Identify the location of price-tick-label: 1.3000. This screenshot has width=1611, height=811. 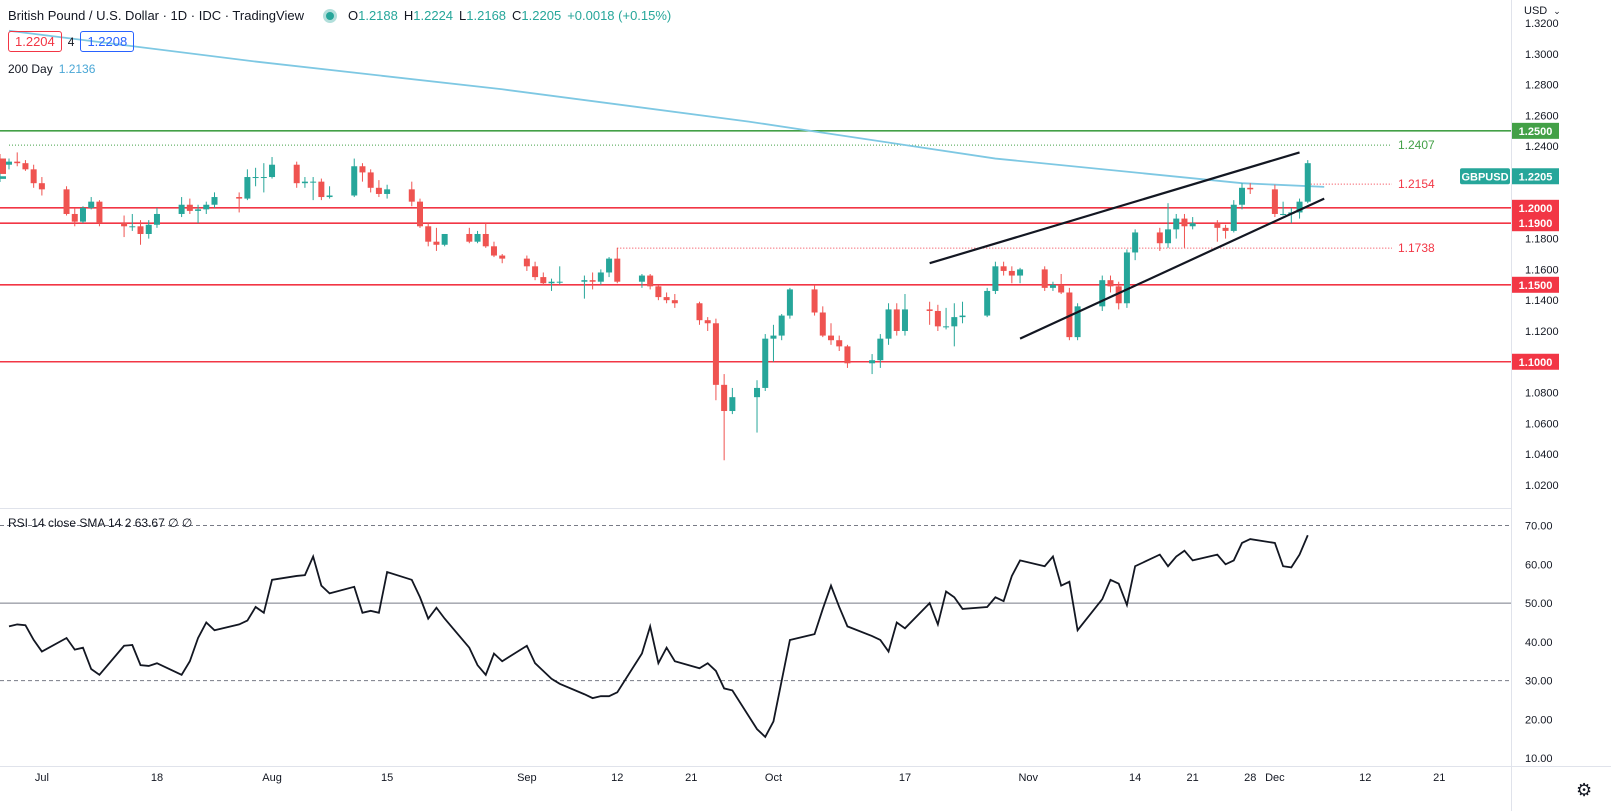
(1542, 55).